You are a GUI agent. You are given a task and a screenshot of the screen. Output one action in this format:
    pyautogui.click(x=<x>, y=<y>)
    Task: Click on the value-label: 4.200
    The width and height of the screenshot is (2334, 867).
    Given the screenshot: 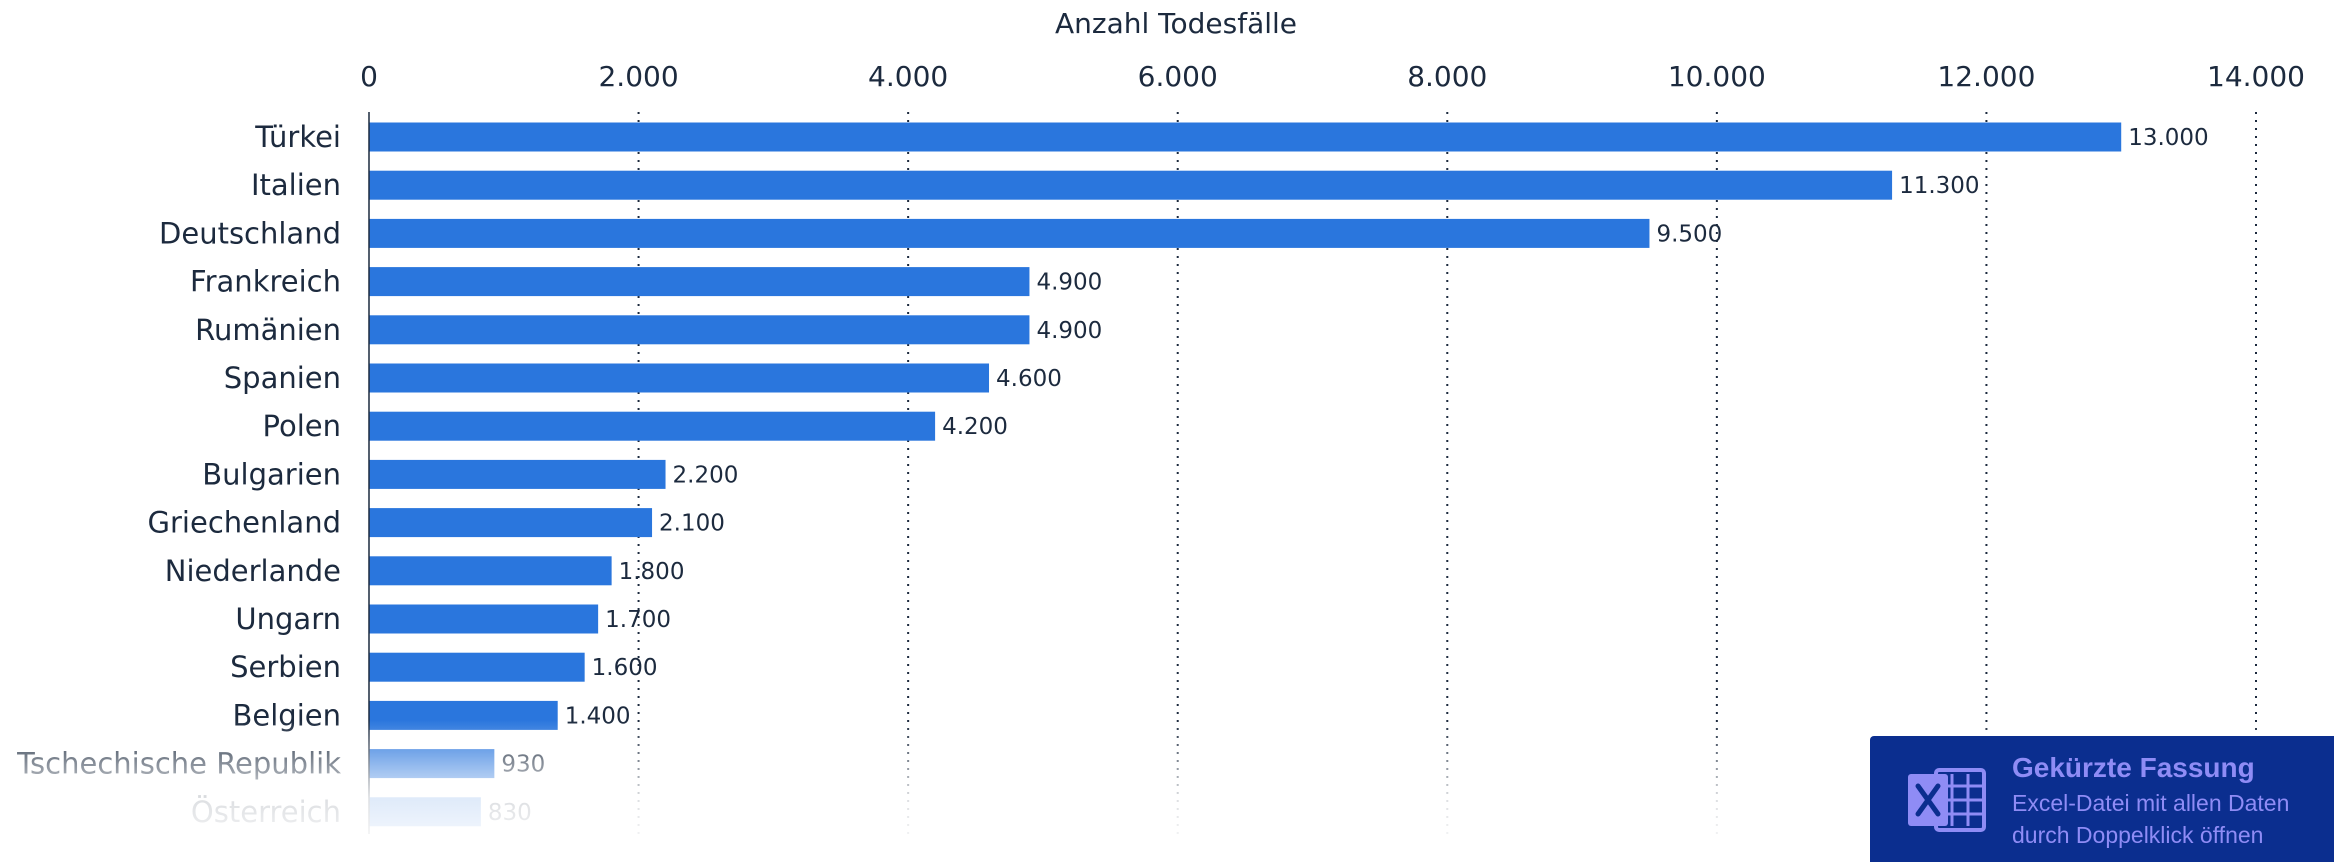 What is the action you would take?
    pyautogui.click(x=975, y=427)
    